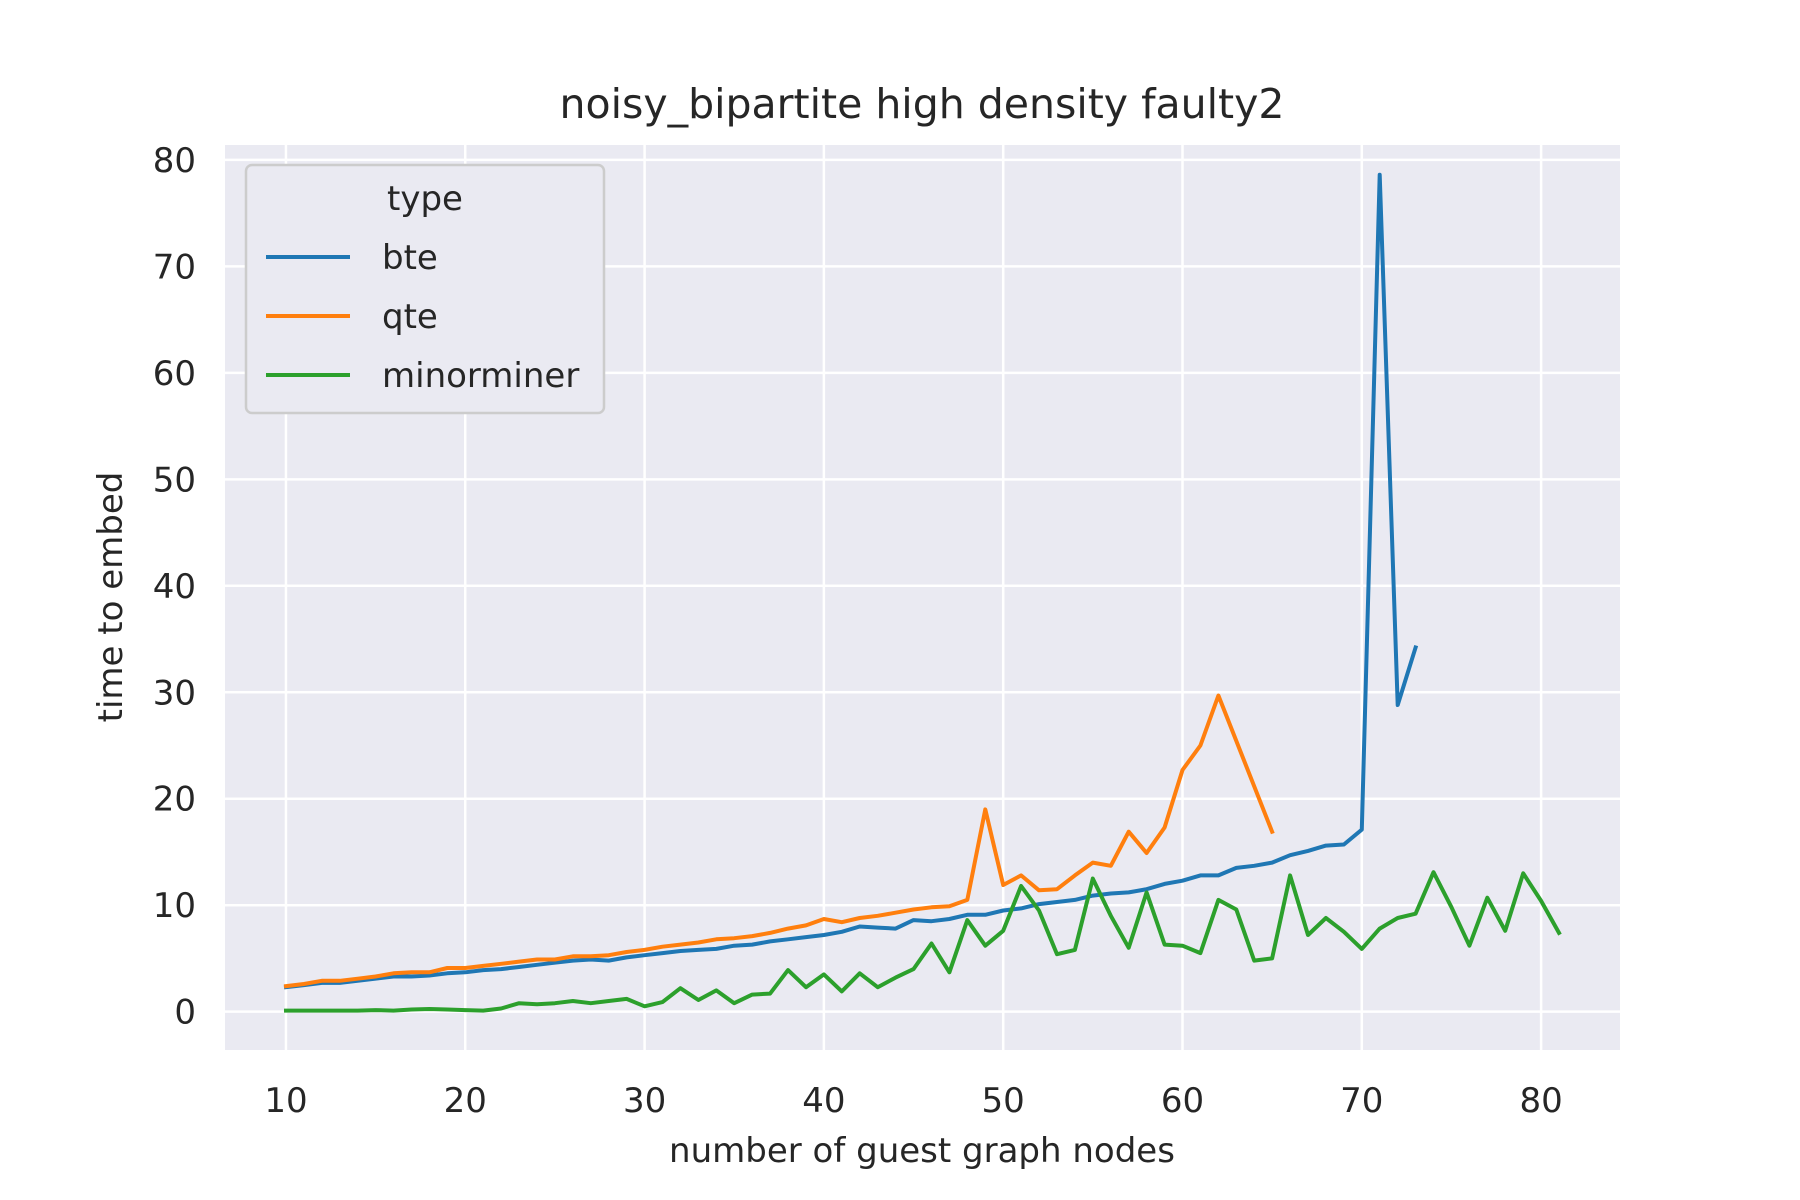  Describe the element at coordinates (480, 376) in the screenshot. I see `legend-label-minorminer: minorminer` at that location.